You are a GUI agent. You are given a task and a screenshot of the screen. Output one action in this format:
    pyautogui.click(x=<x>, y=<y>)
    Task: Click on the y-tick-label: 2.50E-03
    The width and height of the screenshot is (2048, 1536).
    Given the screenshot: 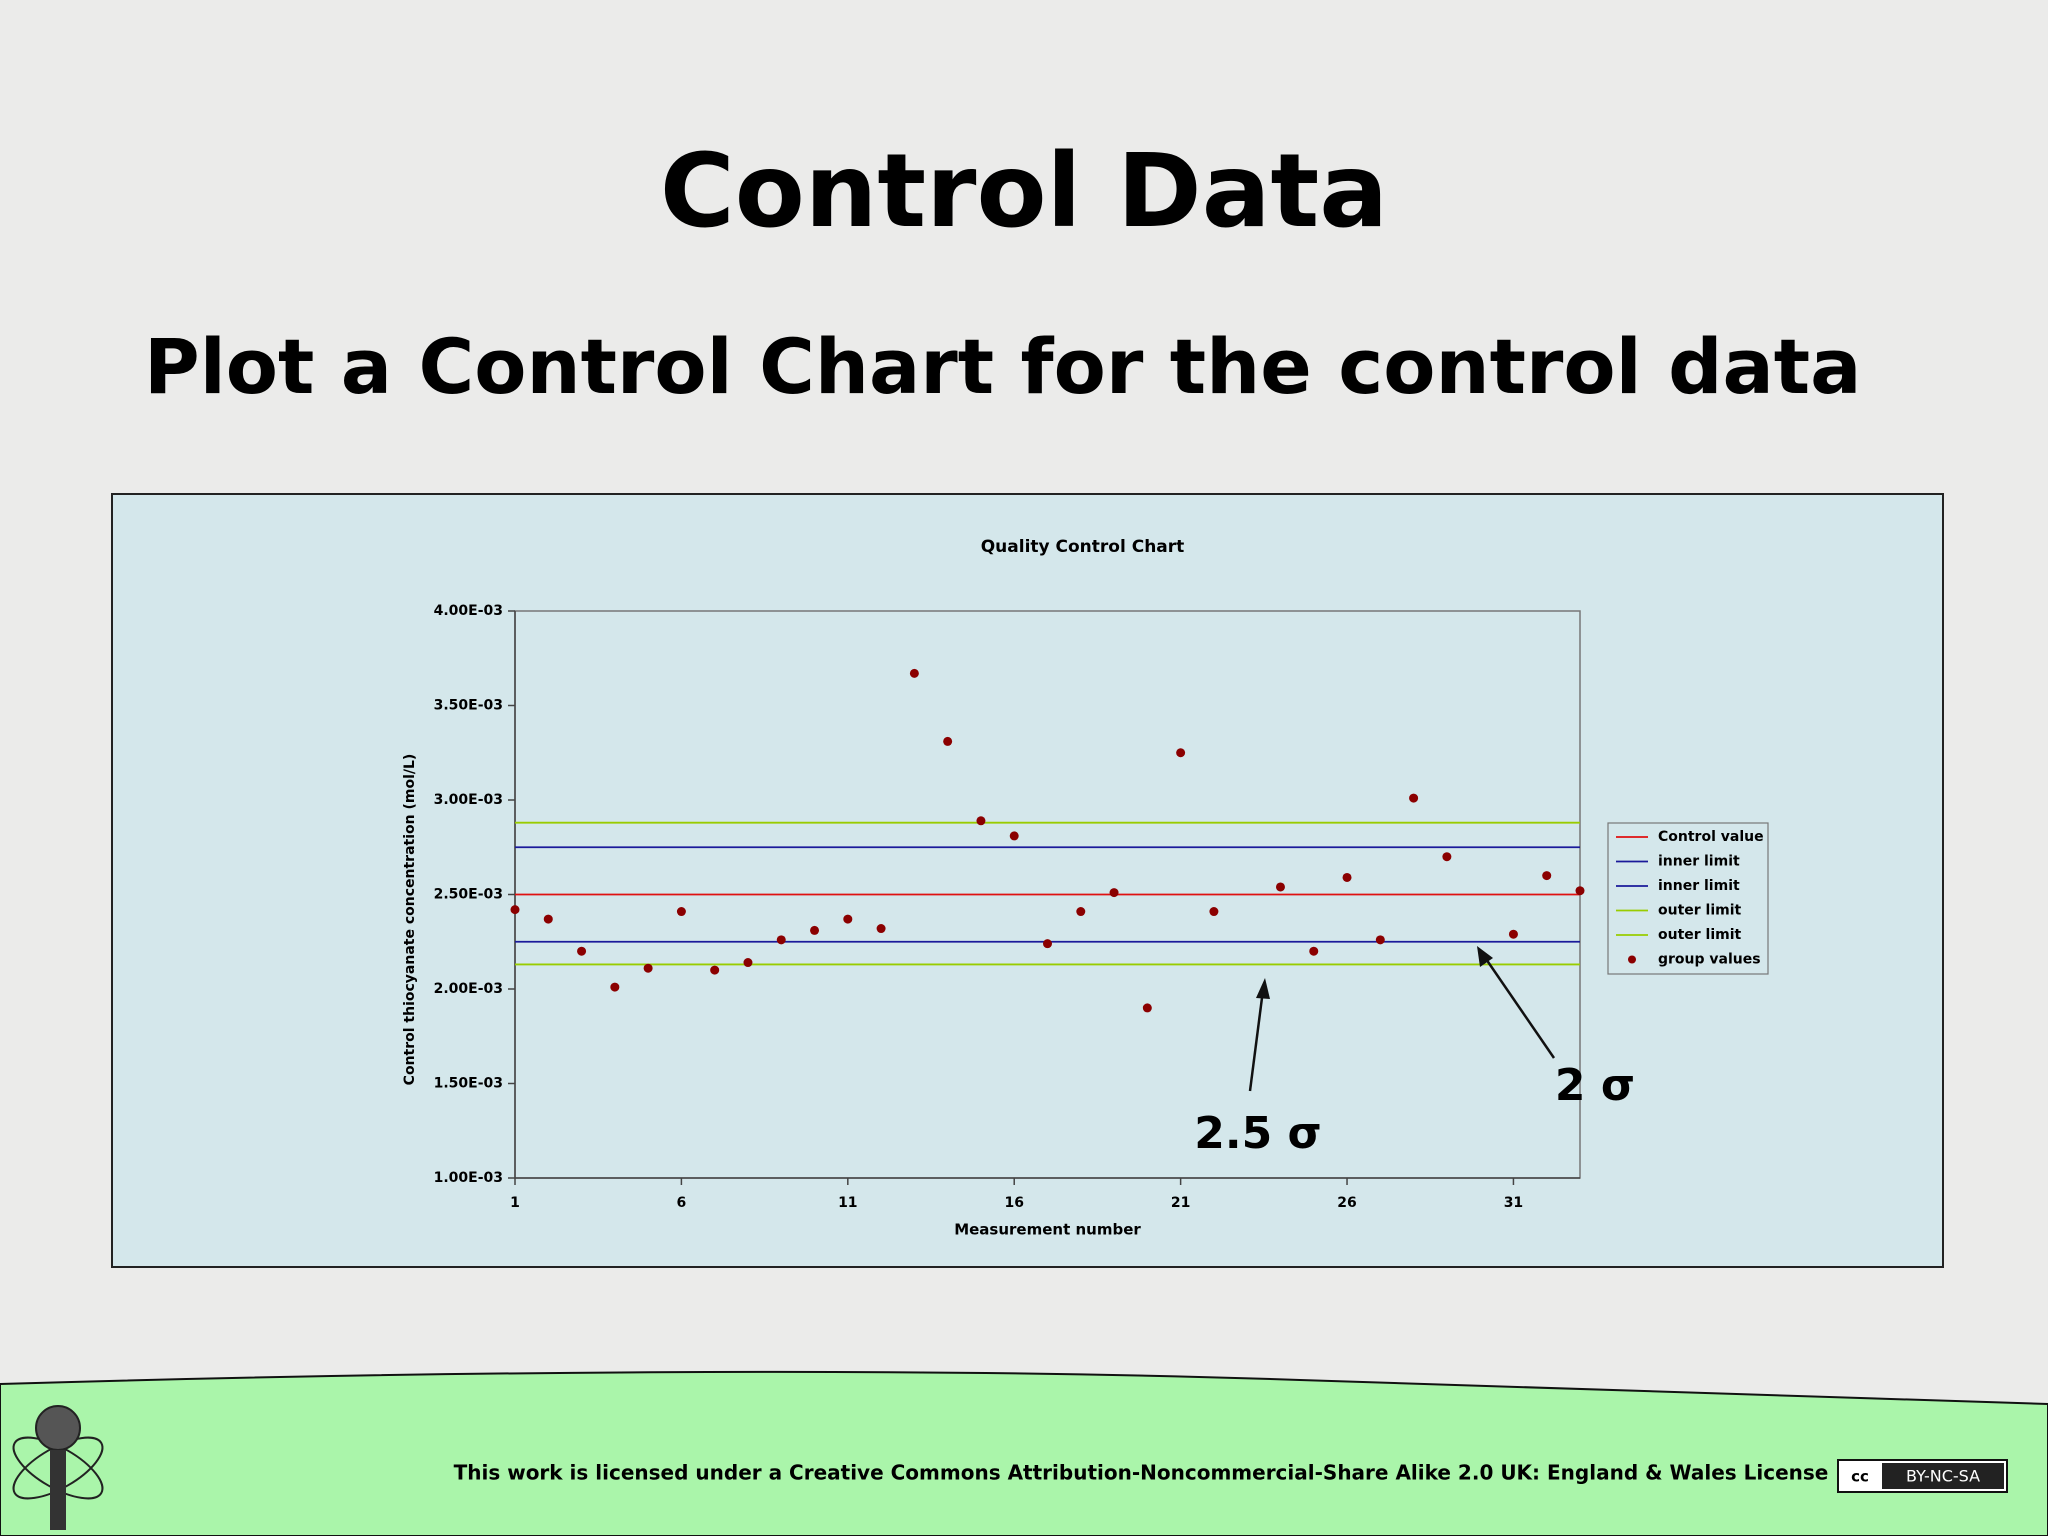 What is the action you would take?
    pyautogui.click(x=468, y=895)
    